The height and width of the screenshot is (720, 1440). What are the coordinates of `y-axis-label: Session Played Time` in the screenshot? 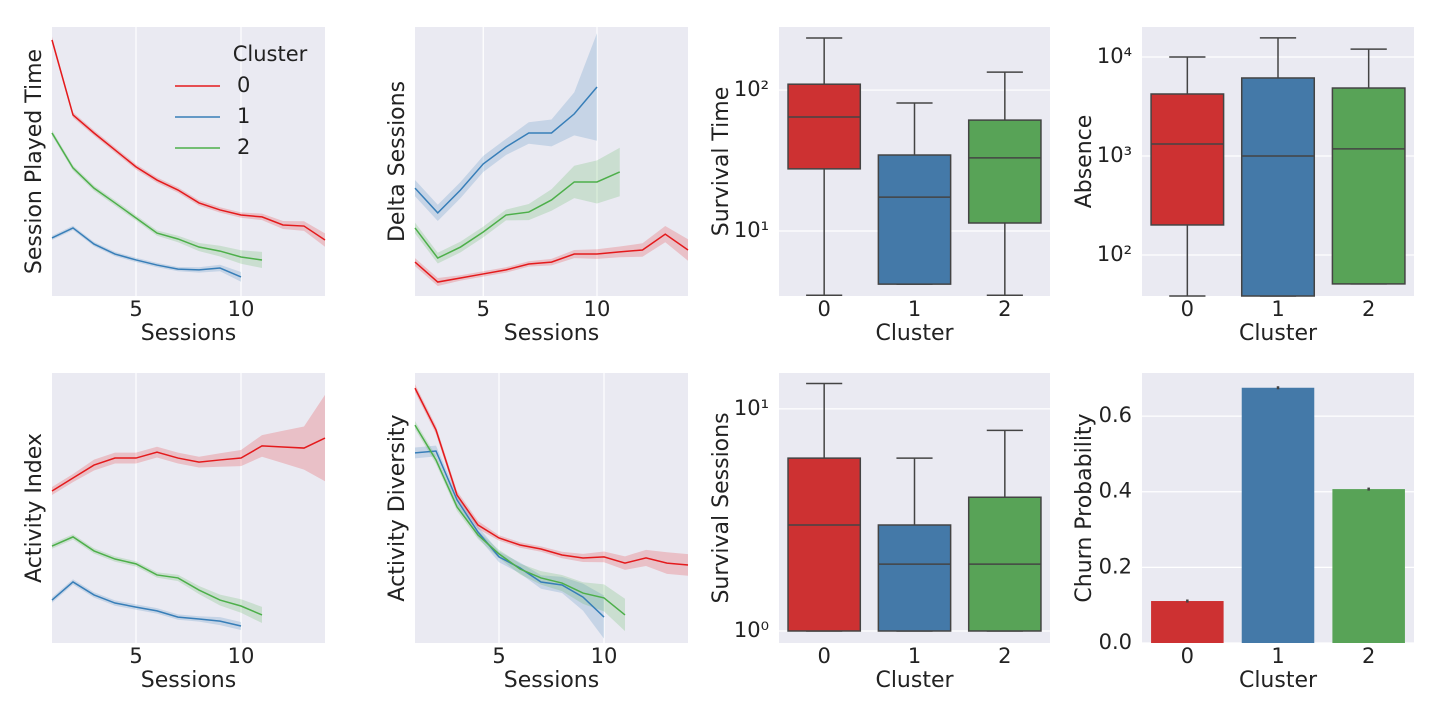 It's located at (34, 161).